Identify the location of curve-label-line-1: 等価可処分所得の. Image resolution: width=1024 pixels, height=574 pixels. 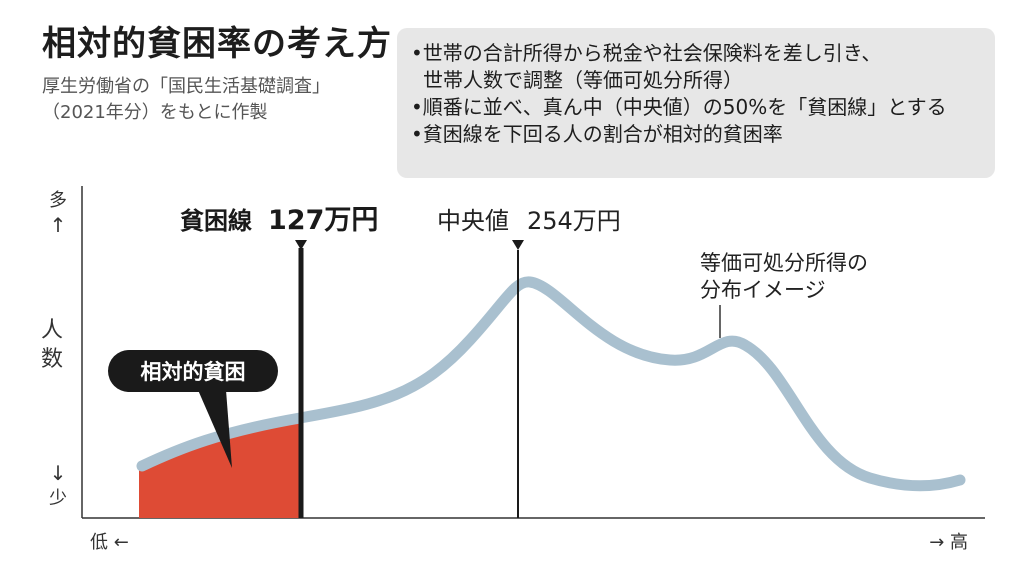
(784, 263).